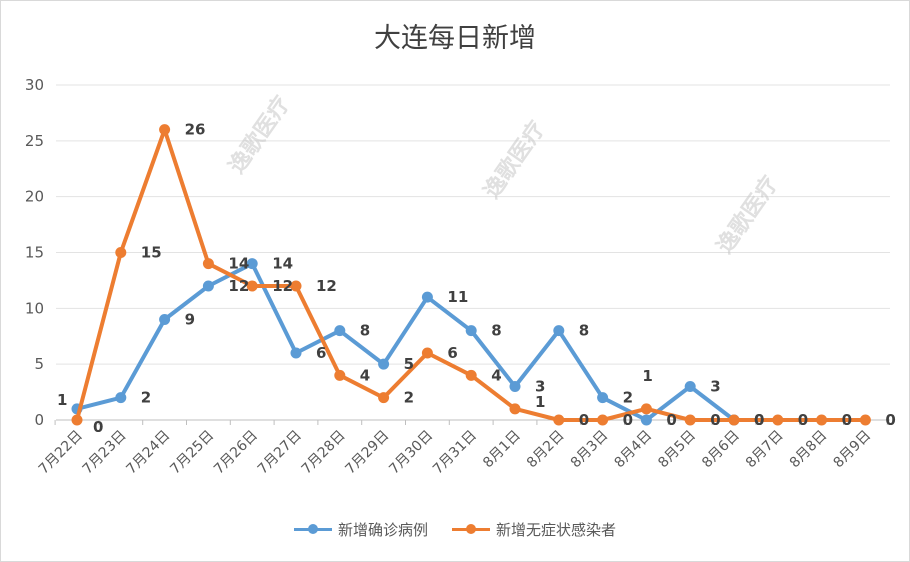  I want to click on x-tick-label: 7月28日, so click(324, 453).